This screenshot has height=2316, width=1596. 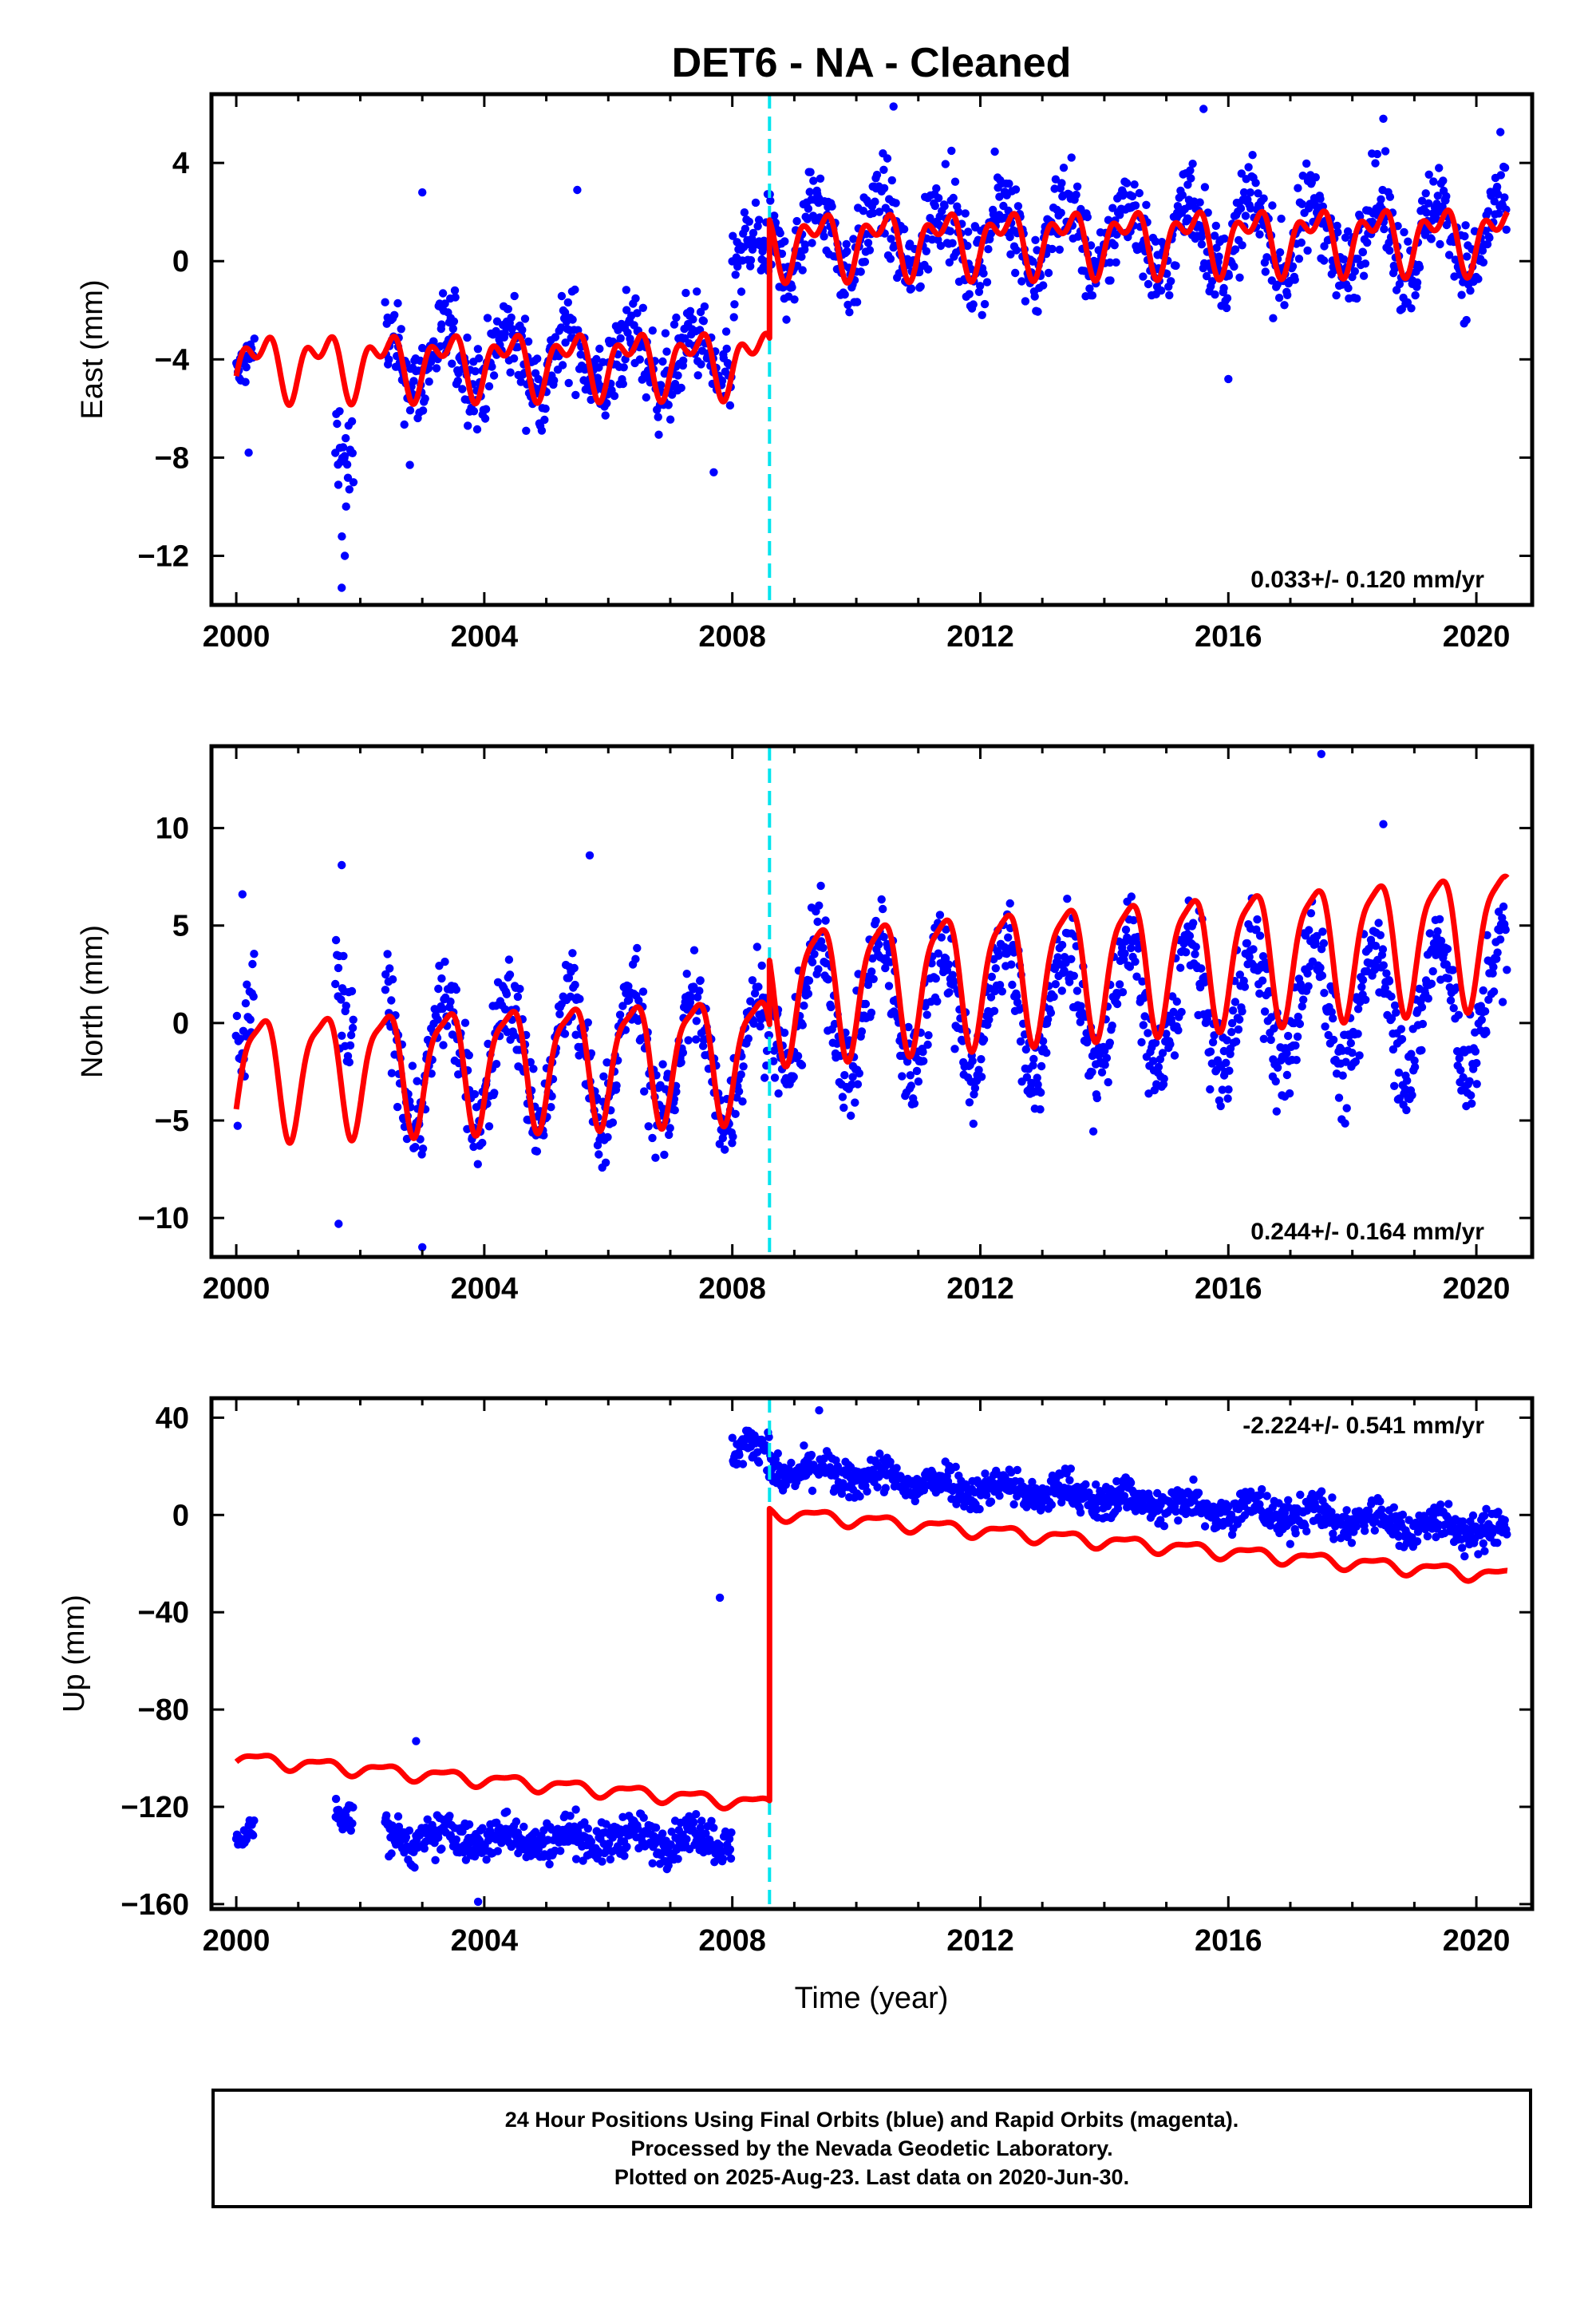 I want to click on y-tick-label: −4, so click(x=172, y=360).